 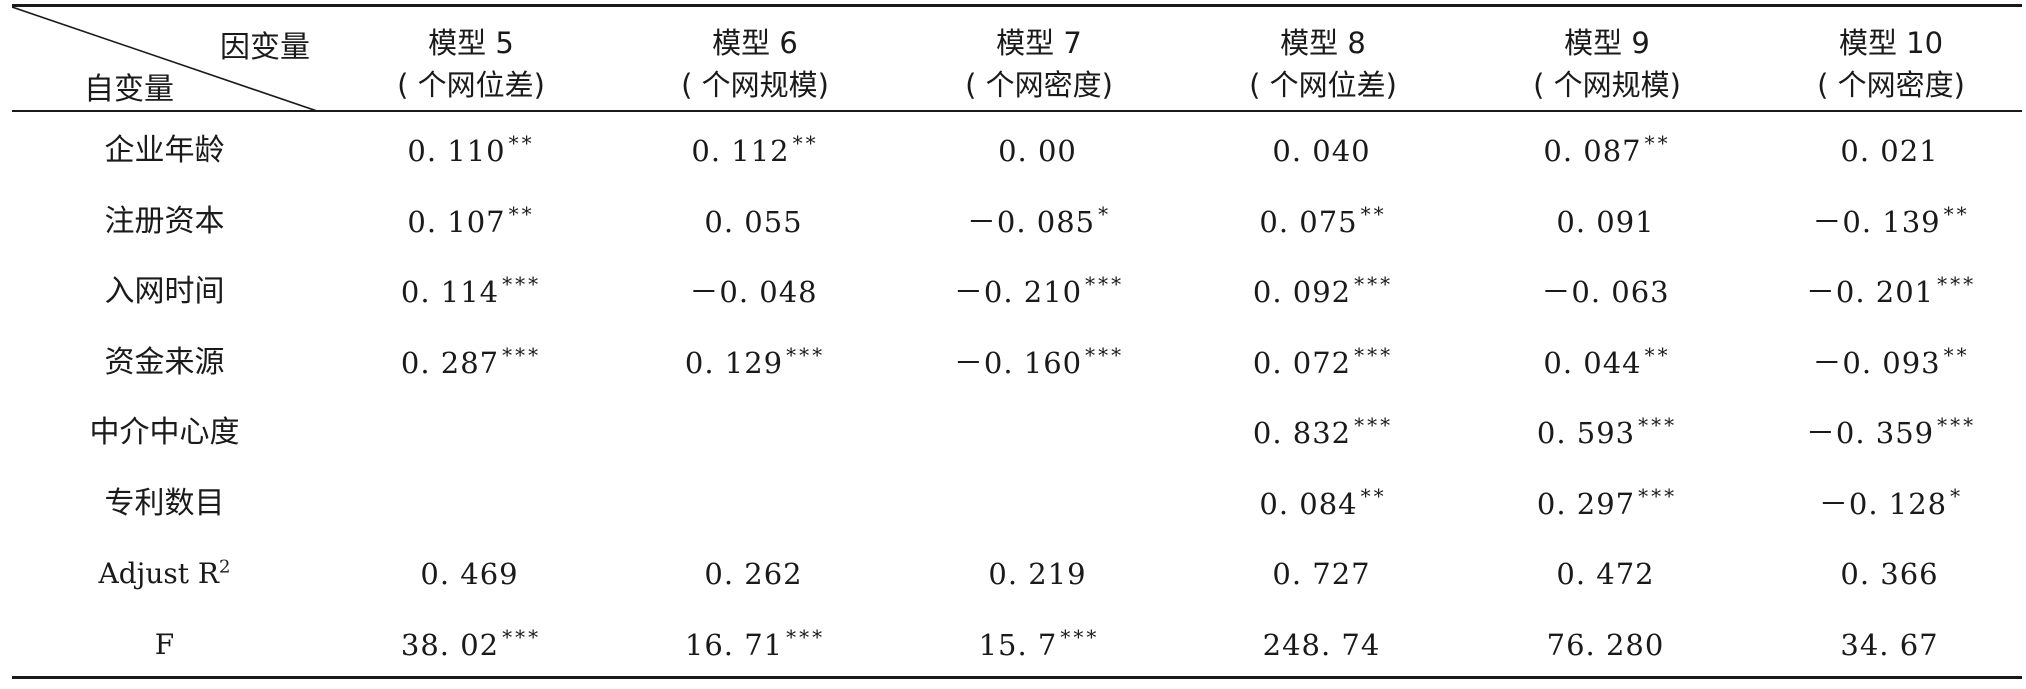 I want to click on table-cell: 0. 287 ***, so click(x=471, y=363).